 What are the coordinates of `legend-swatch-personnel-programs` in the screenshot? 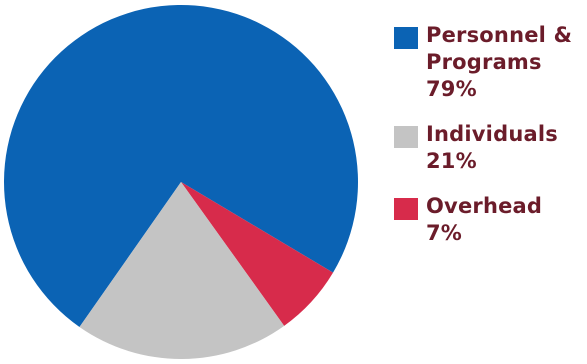 It's located at (406, 38).